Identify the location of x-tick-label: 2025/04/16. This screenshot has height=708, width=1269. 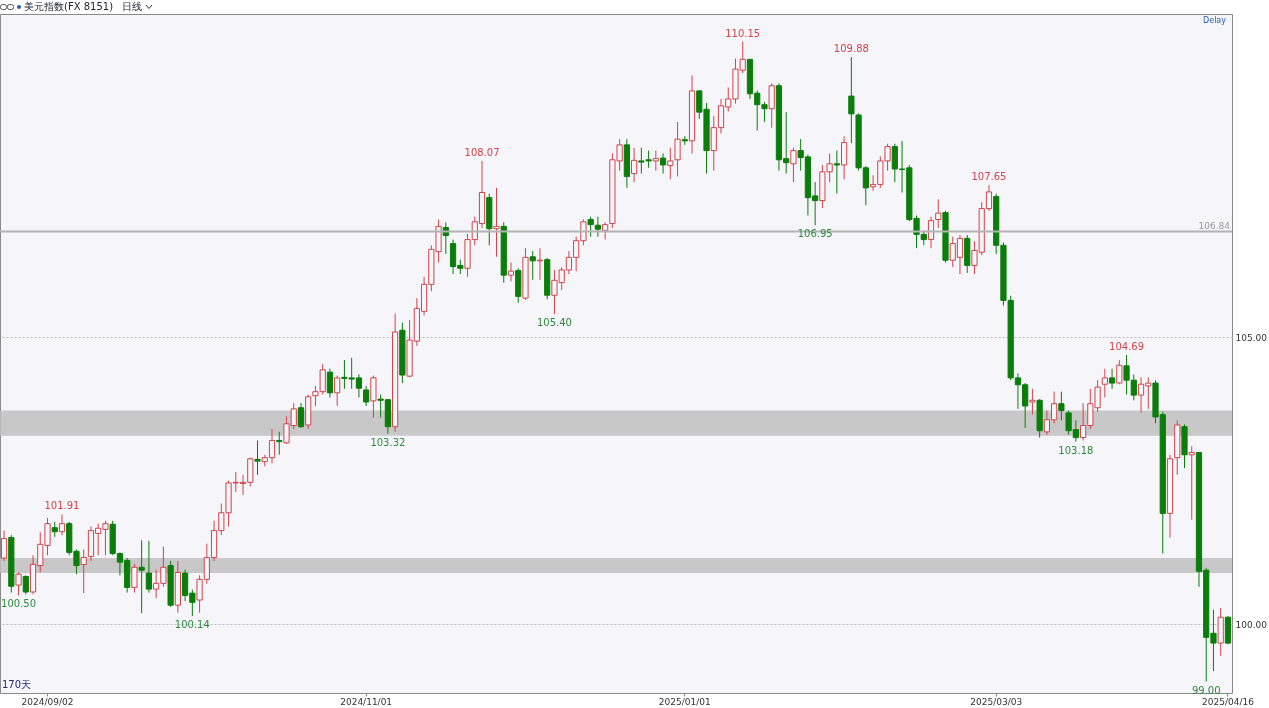
(1228, 701).